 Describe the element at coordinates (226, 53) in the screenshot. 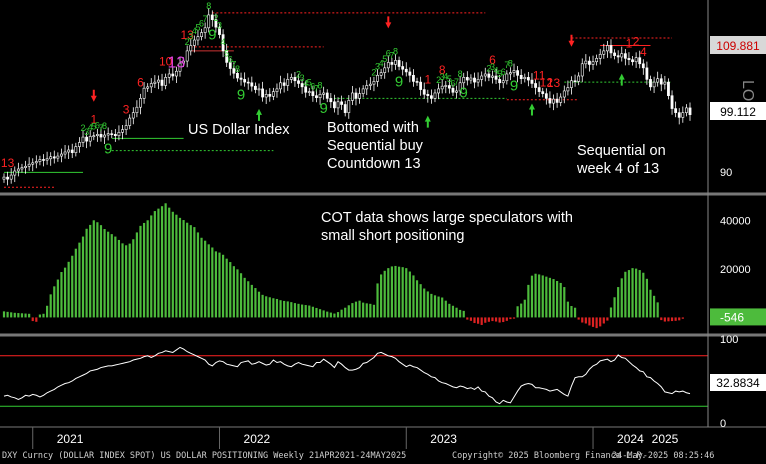

I see `setup-sequence-digit: 5` at that location.